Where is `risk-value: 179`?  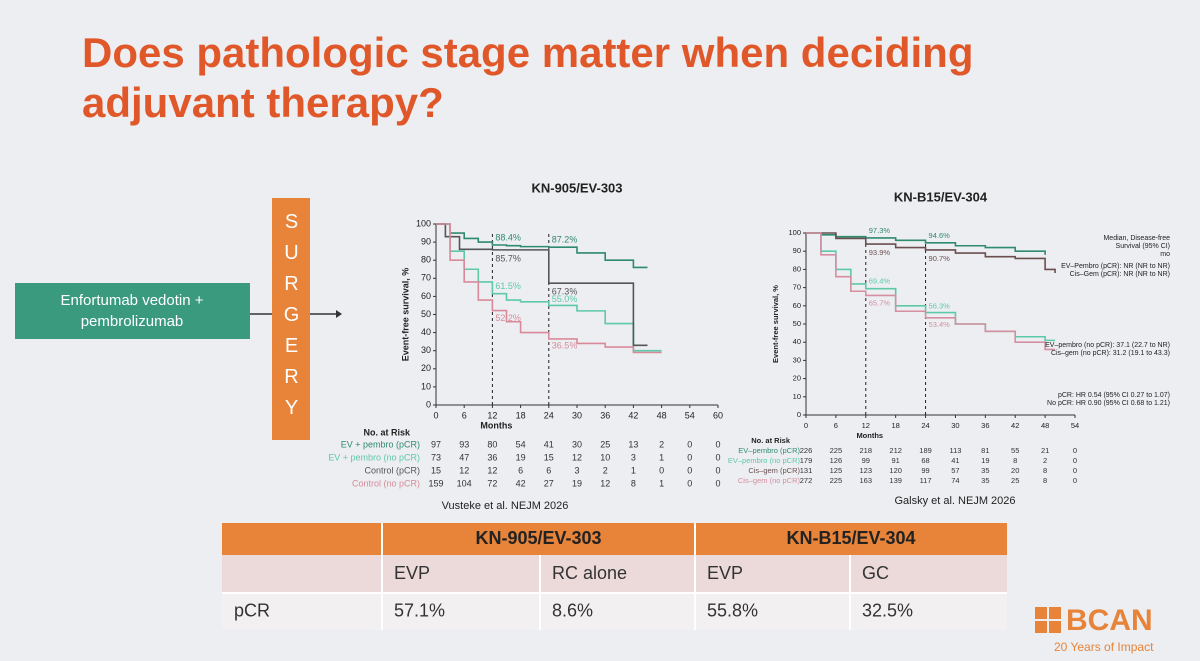 risk-value: 179 is located at coordinates (806, 460).